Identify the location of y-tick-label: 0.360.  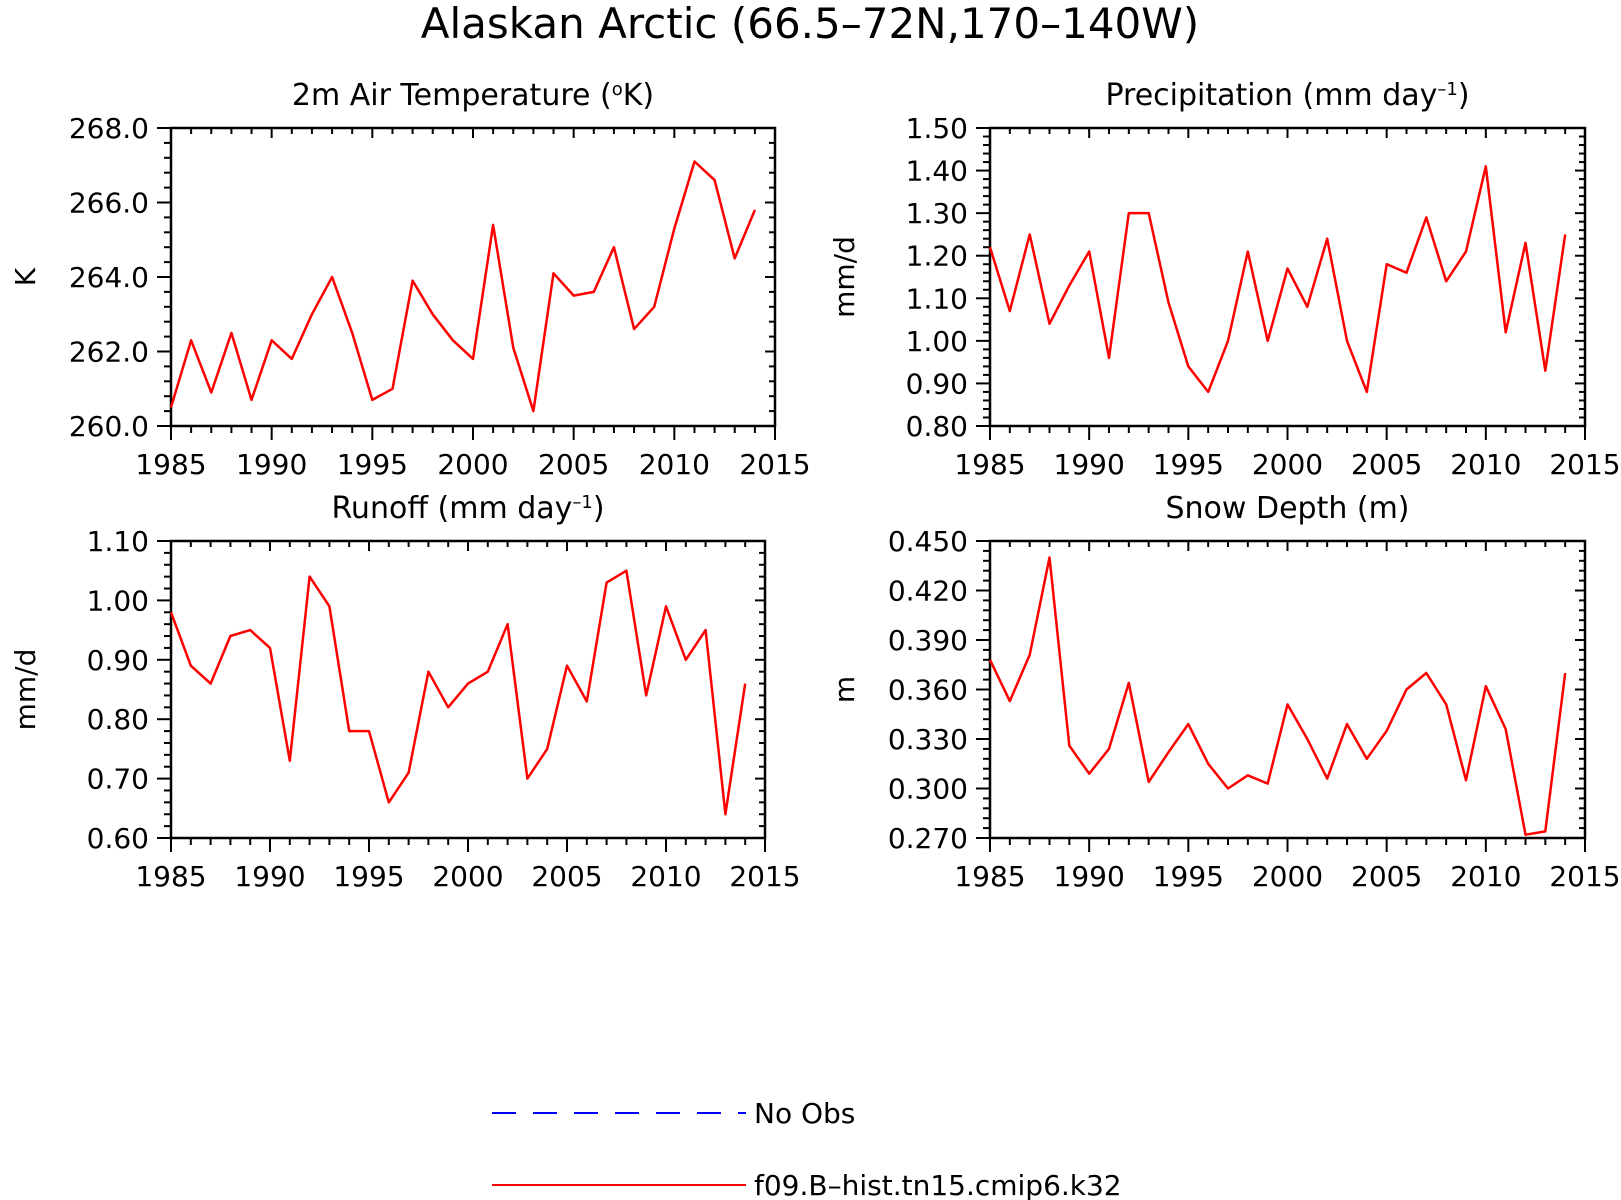
(928, 690).